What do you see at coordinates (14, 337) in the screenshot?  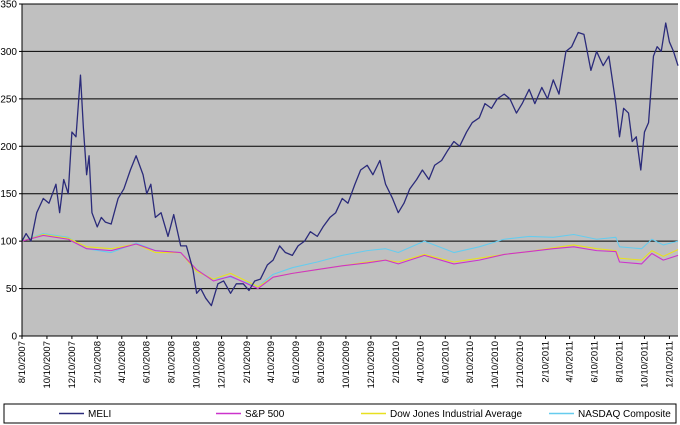 I see `y-tick-label: 0` at bounding box center [14, 337].